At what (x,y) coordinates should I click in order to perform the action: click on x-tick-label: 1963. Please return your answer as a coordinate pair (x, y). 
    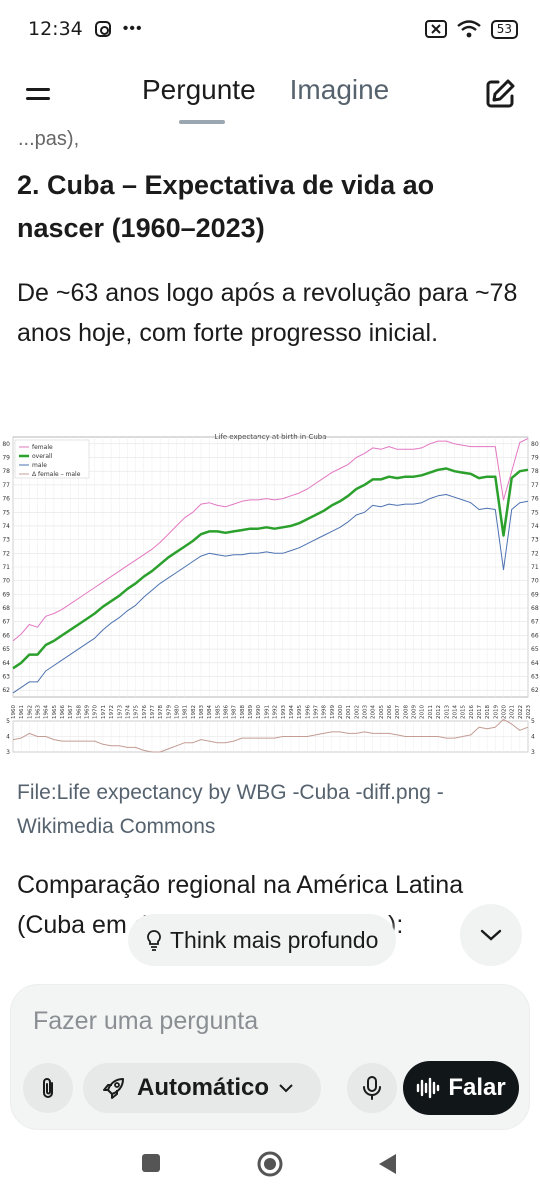
    Looking at the image, I should click on (39, 712).